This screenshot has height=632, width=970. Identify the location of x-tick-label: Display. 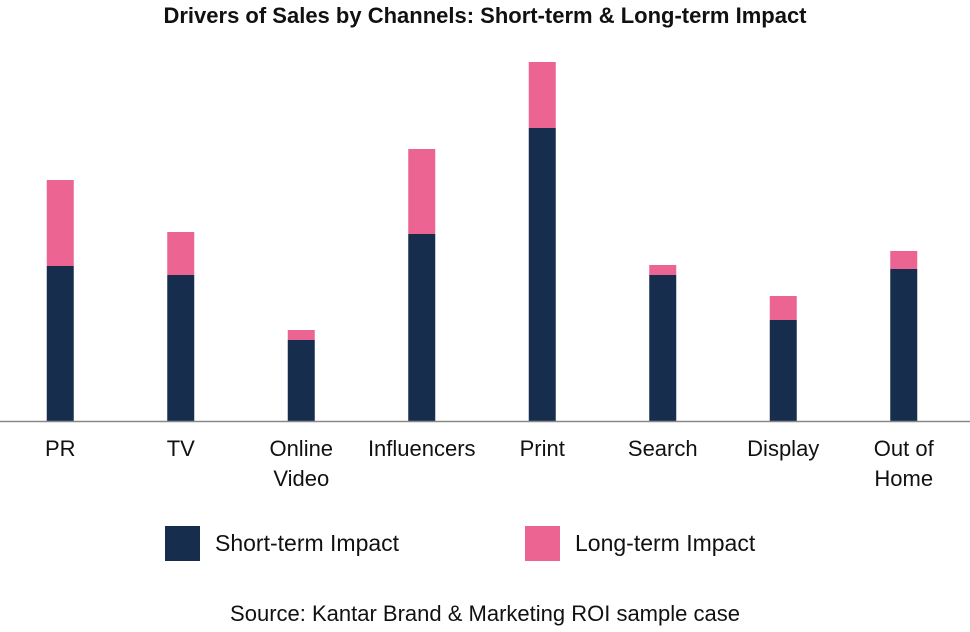
(783, 448).